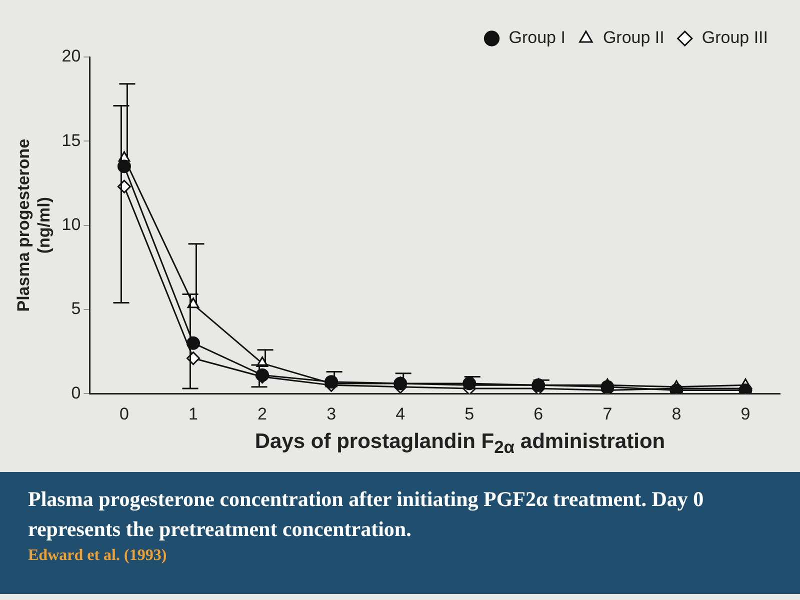 The image size is (800, 600). I want to click on text: Edward et al. (1993), so click(98, 556).